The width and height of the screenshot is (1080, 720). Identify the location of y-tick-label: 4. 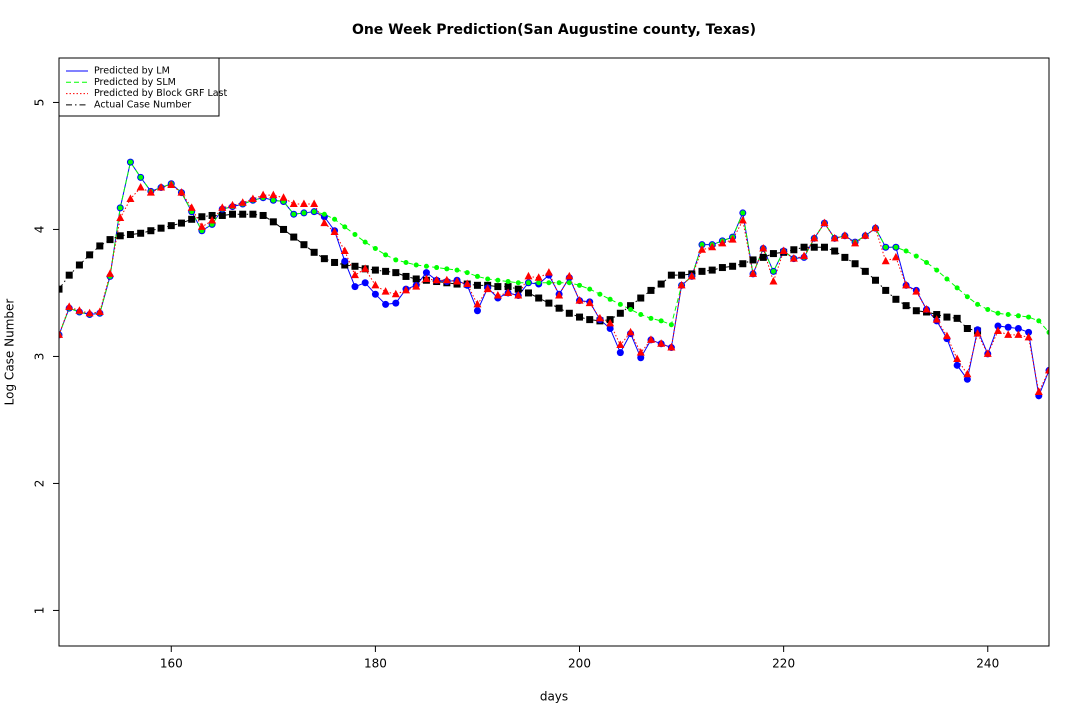
(40, 230).